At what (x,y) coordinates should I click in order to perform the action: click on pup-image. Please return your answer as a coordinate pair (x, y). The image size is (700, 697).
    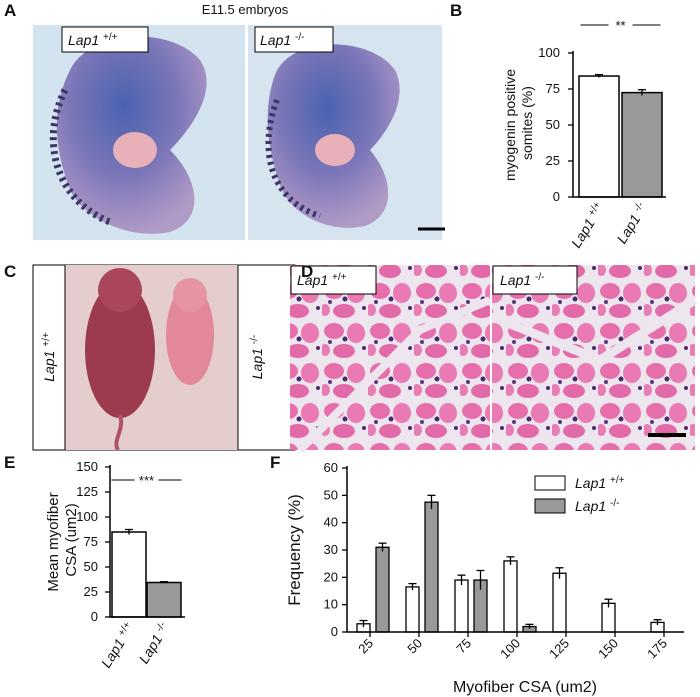
    Looking at the image, I should click on (164, 358).